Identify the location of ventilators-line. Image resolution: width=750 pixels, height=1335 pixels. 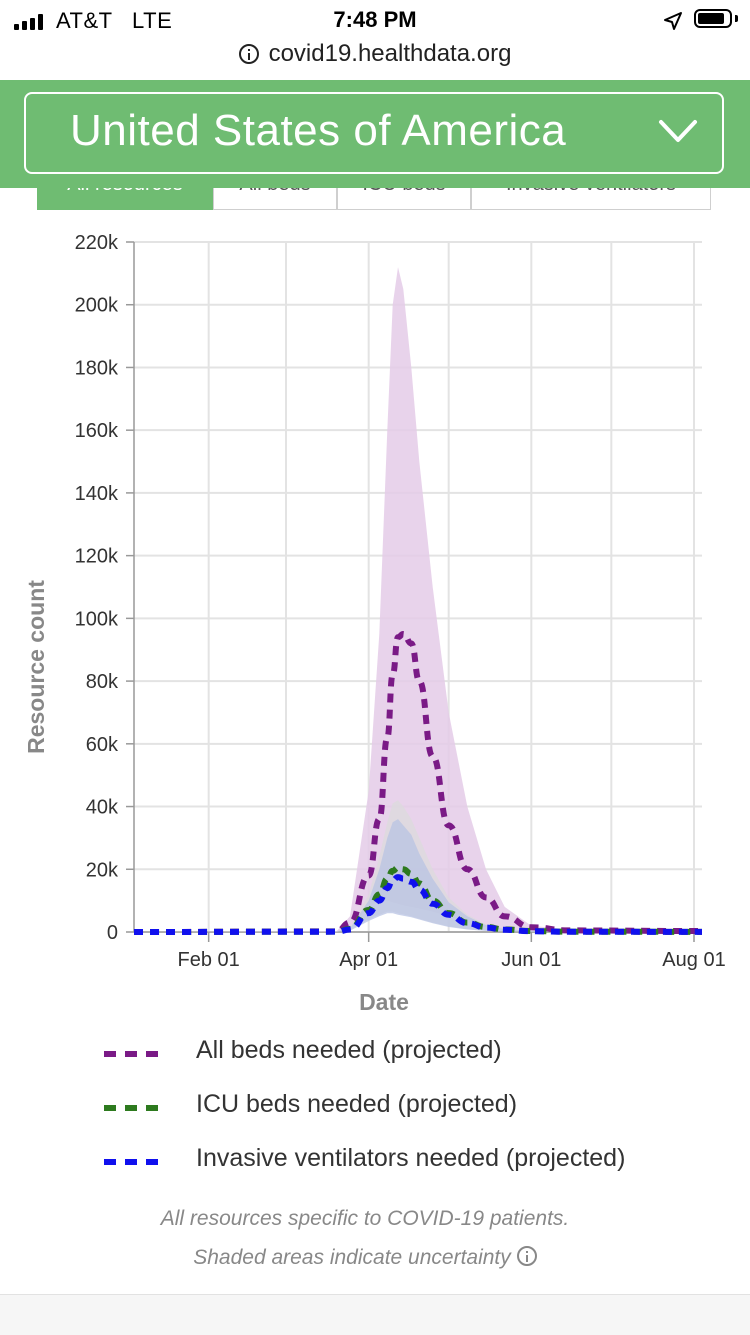
(418, 904).